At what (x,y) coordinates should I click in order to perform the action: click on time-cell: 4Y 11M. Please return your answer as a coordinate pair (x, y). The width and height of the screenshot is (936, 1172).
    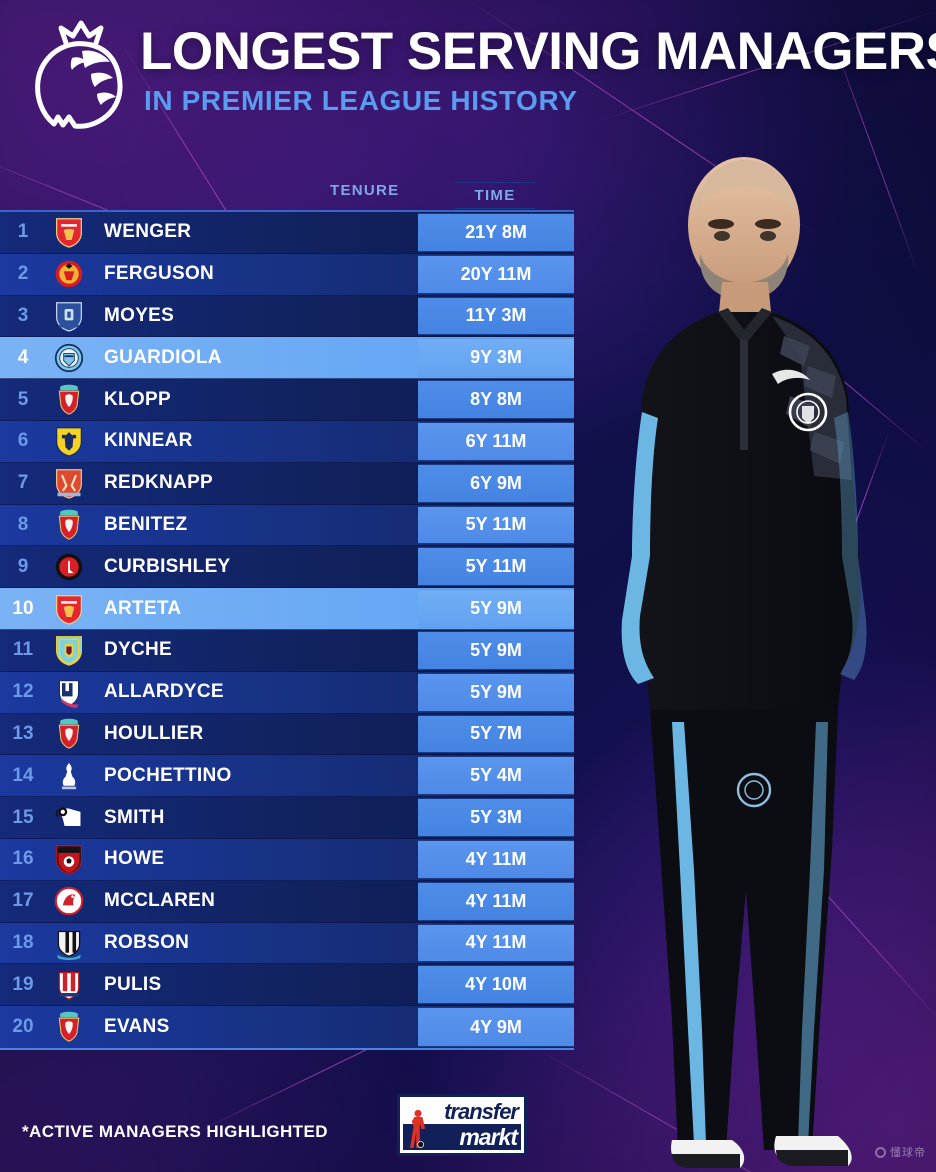
    Looking at the image, I should click on (496, 859).